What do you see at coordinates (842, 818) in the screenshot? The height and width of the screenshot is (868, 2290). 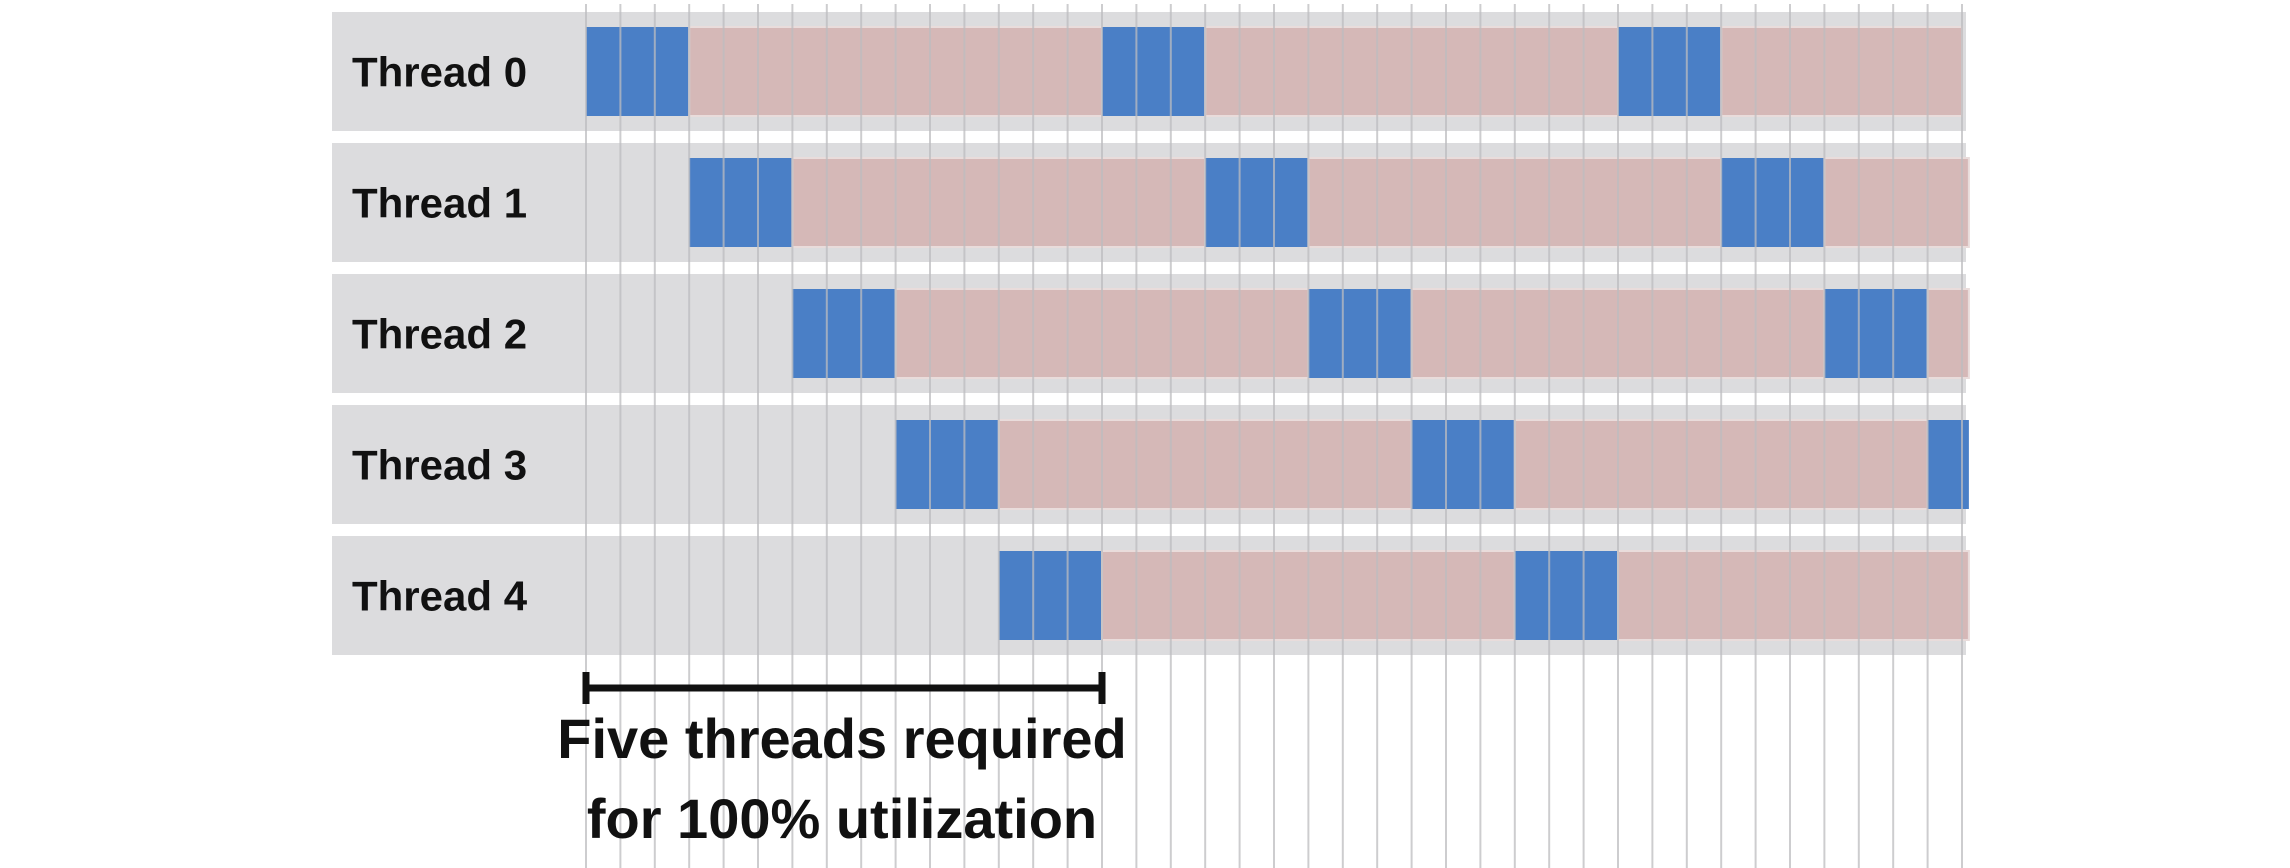 I see `caption-line-2: for 100% utilization` at bounding box center [842, 818].